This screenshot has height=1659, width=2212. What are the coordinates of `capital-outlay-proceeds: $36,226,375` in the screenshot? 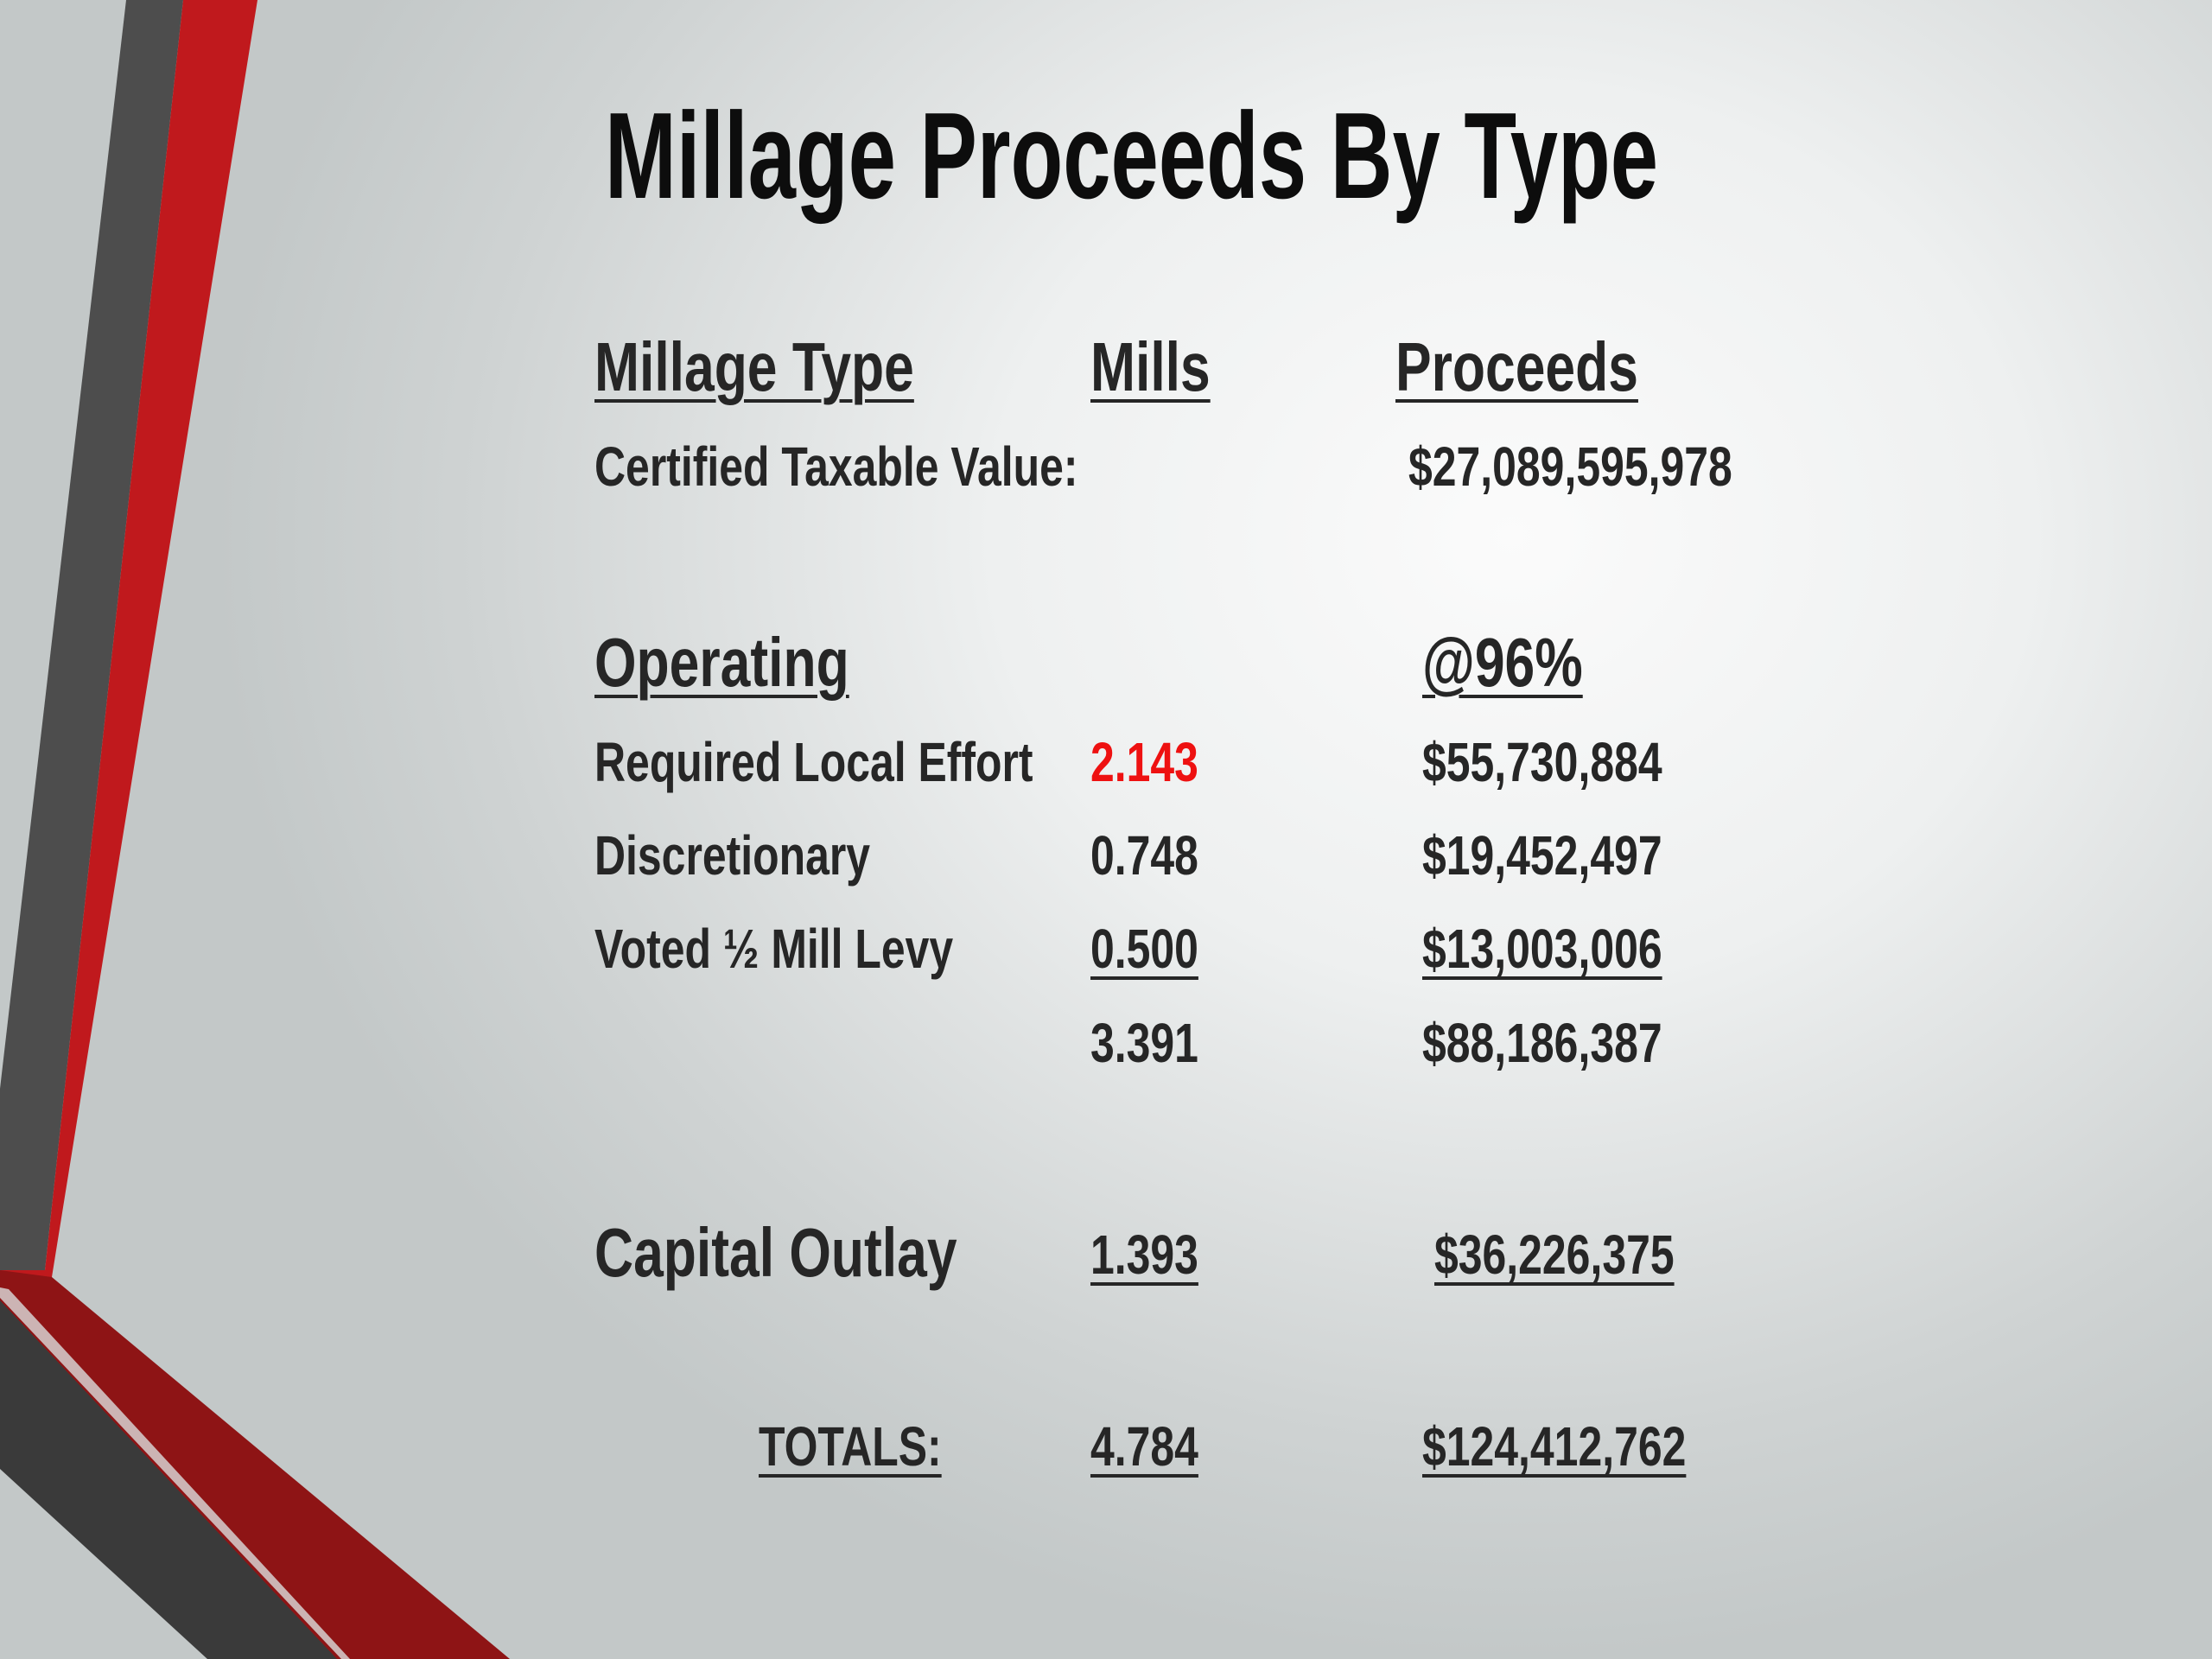 It's located at (1554, 1255).